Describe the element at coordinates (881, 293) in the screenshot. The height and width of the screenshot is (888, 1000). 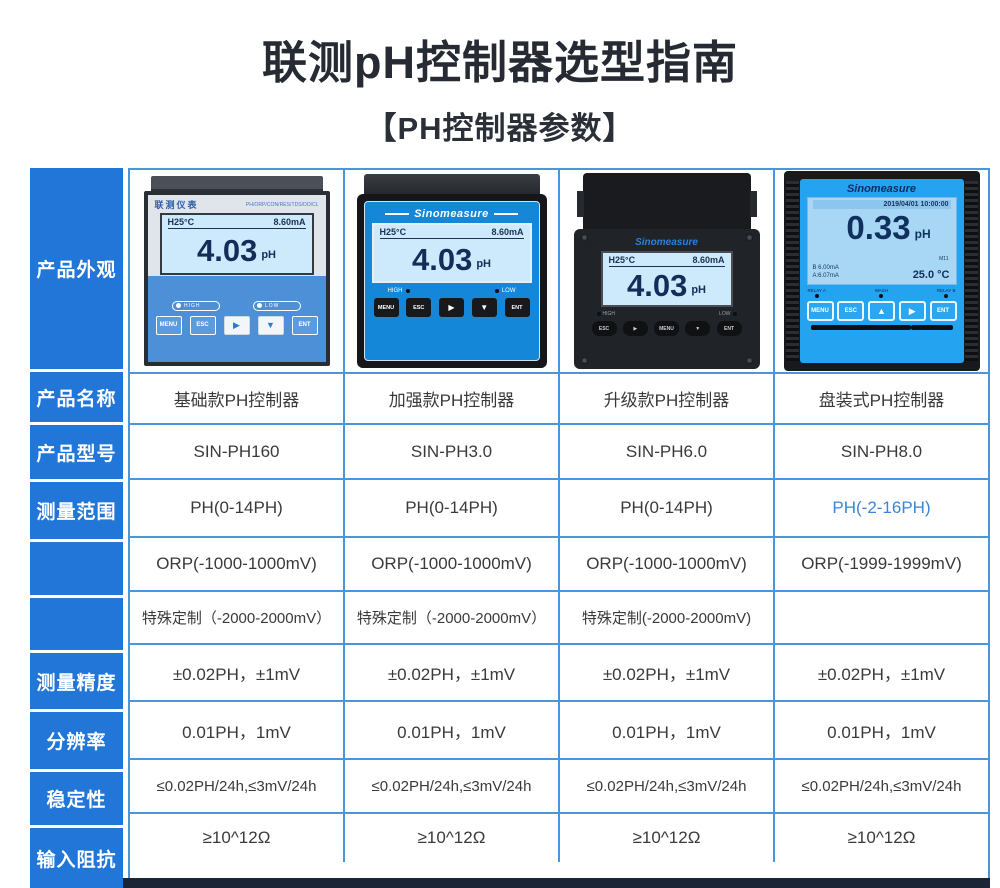
I see `wash-indicator: WASH` at that location.